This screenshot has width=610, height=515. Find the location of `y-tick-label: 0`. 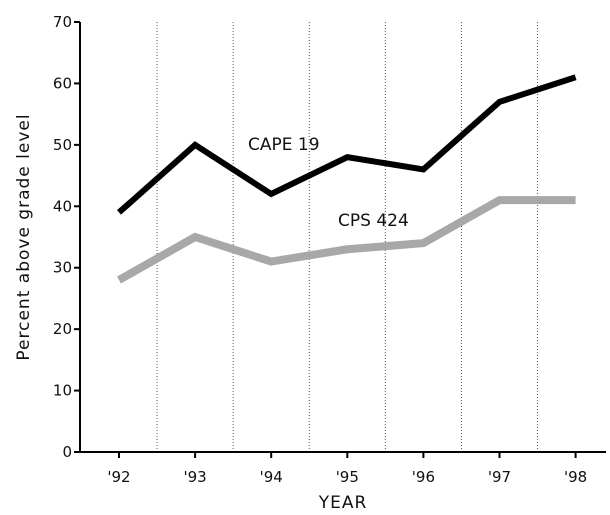

y-tick-label: 0 is located at coordinates (67, 452).